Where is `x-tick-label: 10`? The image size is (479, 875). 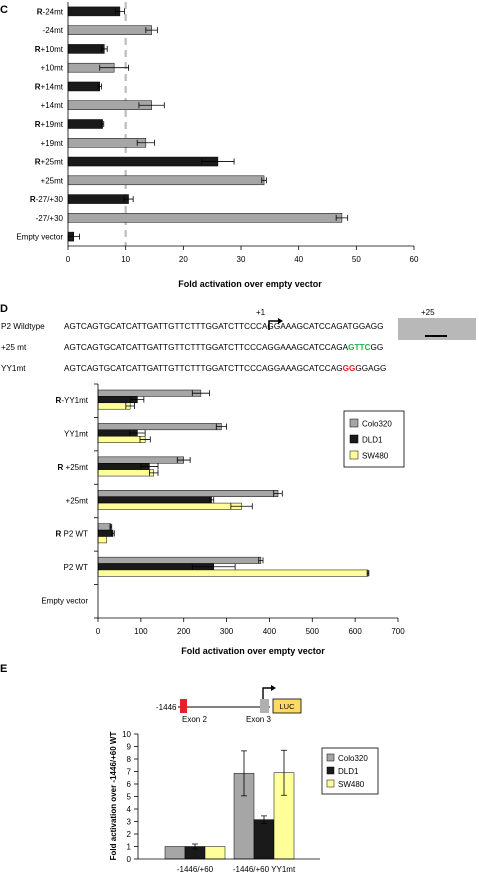 x-tick-label: 10 is located at coordinates (125, 259).